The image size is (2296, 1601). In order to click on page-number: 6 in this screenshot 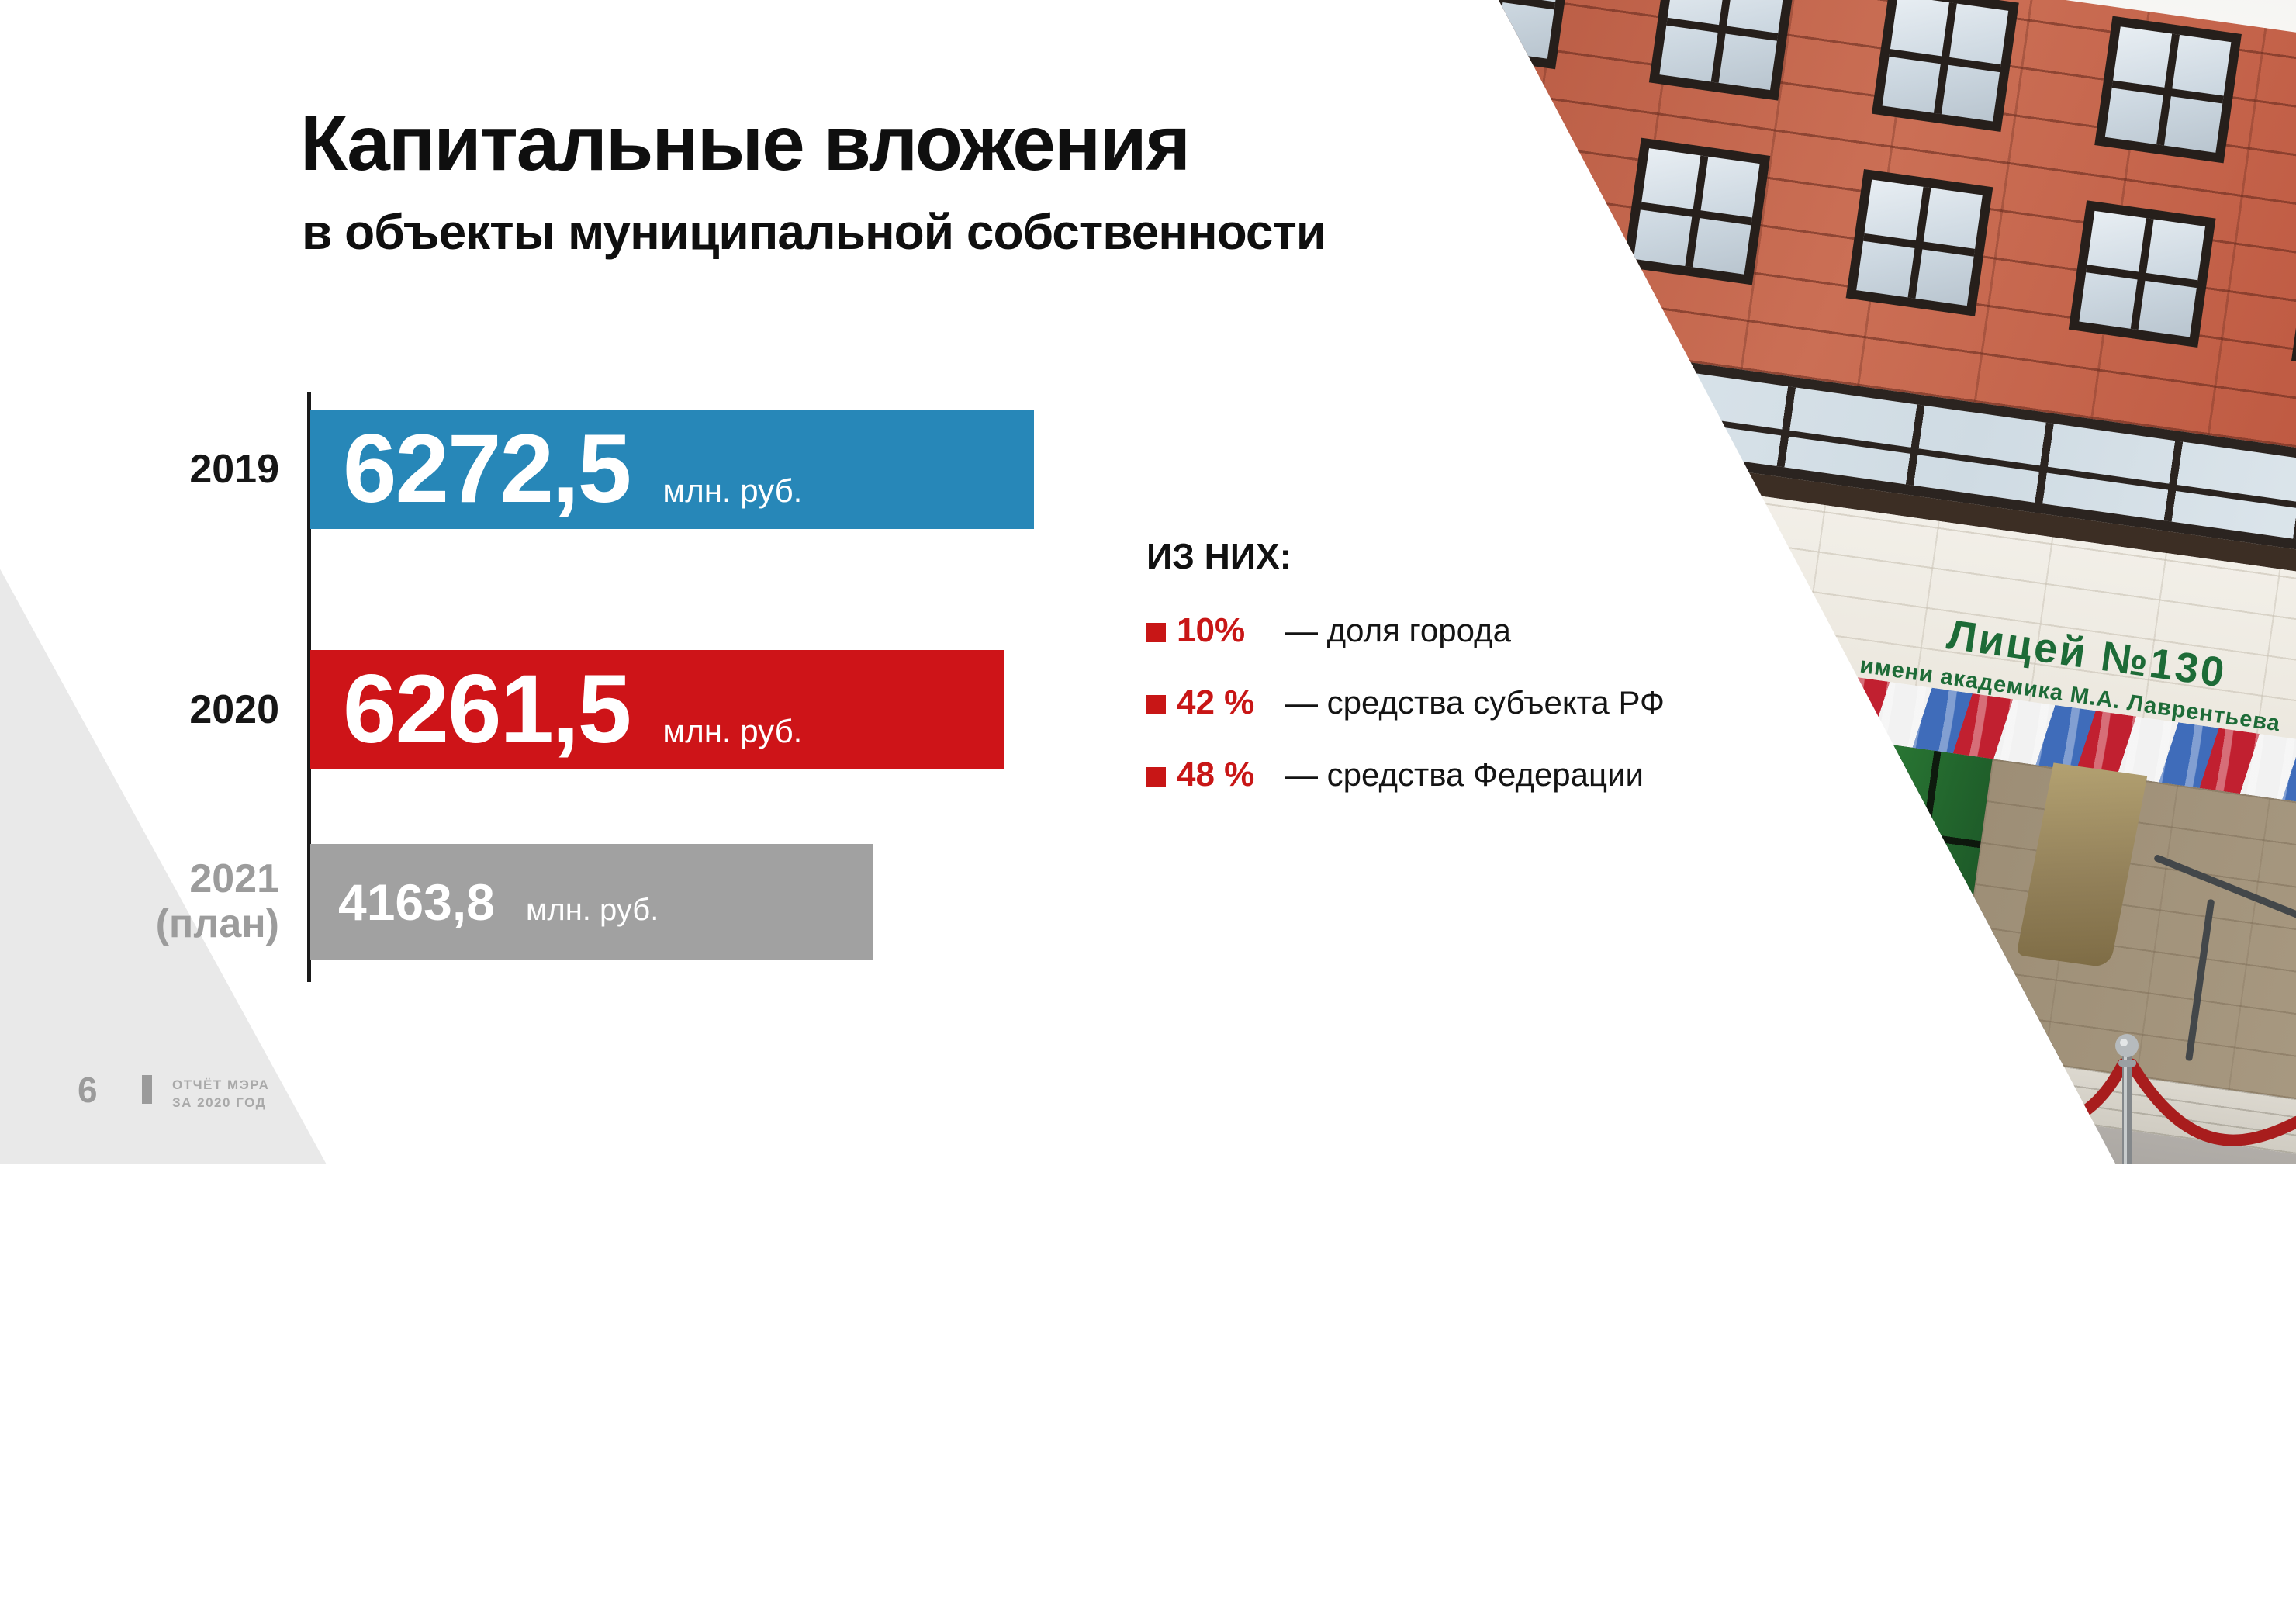, I will do `click(88, 1090)`.